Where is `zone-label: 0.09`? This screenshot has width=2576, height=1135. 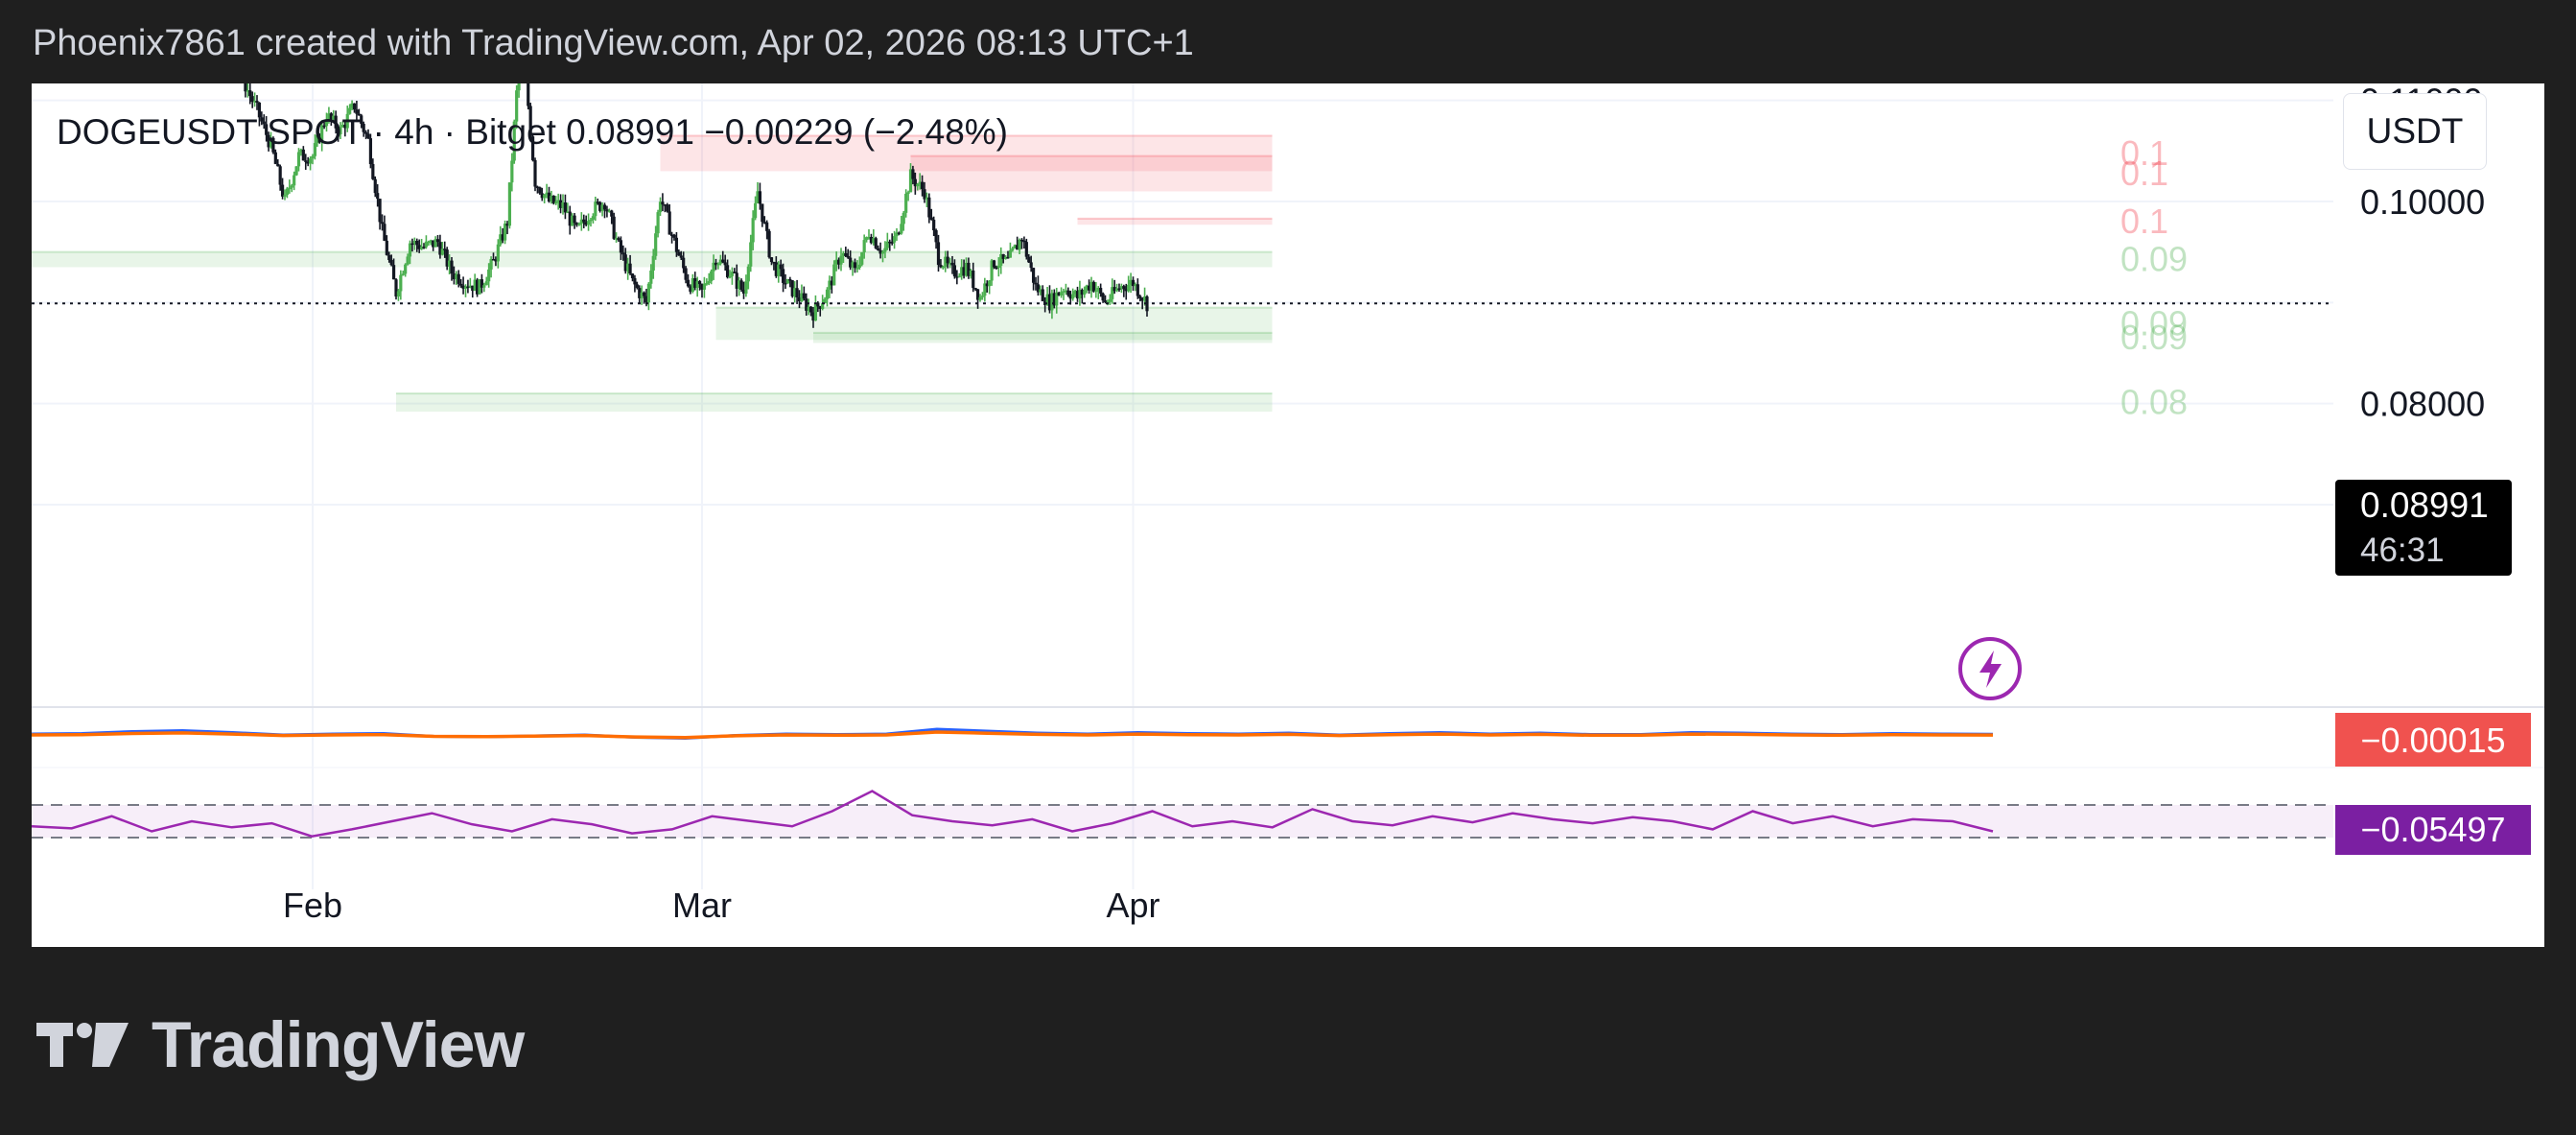 zone-label: 0.09 is located at coordinates (2154, 323).